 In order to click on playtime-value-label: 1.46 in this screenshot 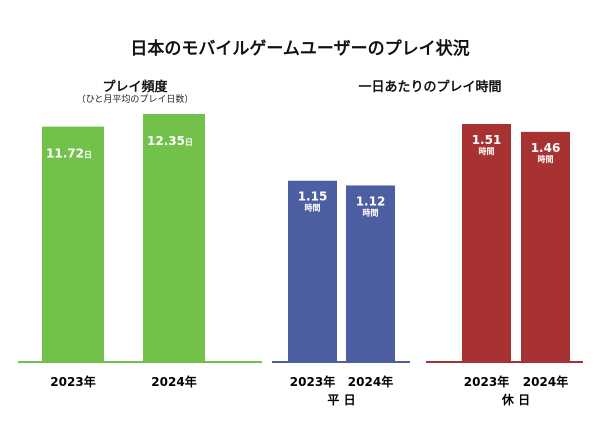, I will do `click(546, 148)`.